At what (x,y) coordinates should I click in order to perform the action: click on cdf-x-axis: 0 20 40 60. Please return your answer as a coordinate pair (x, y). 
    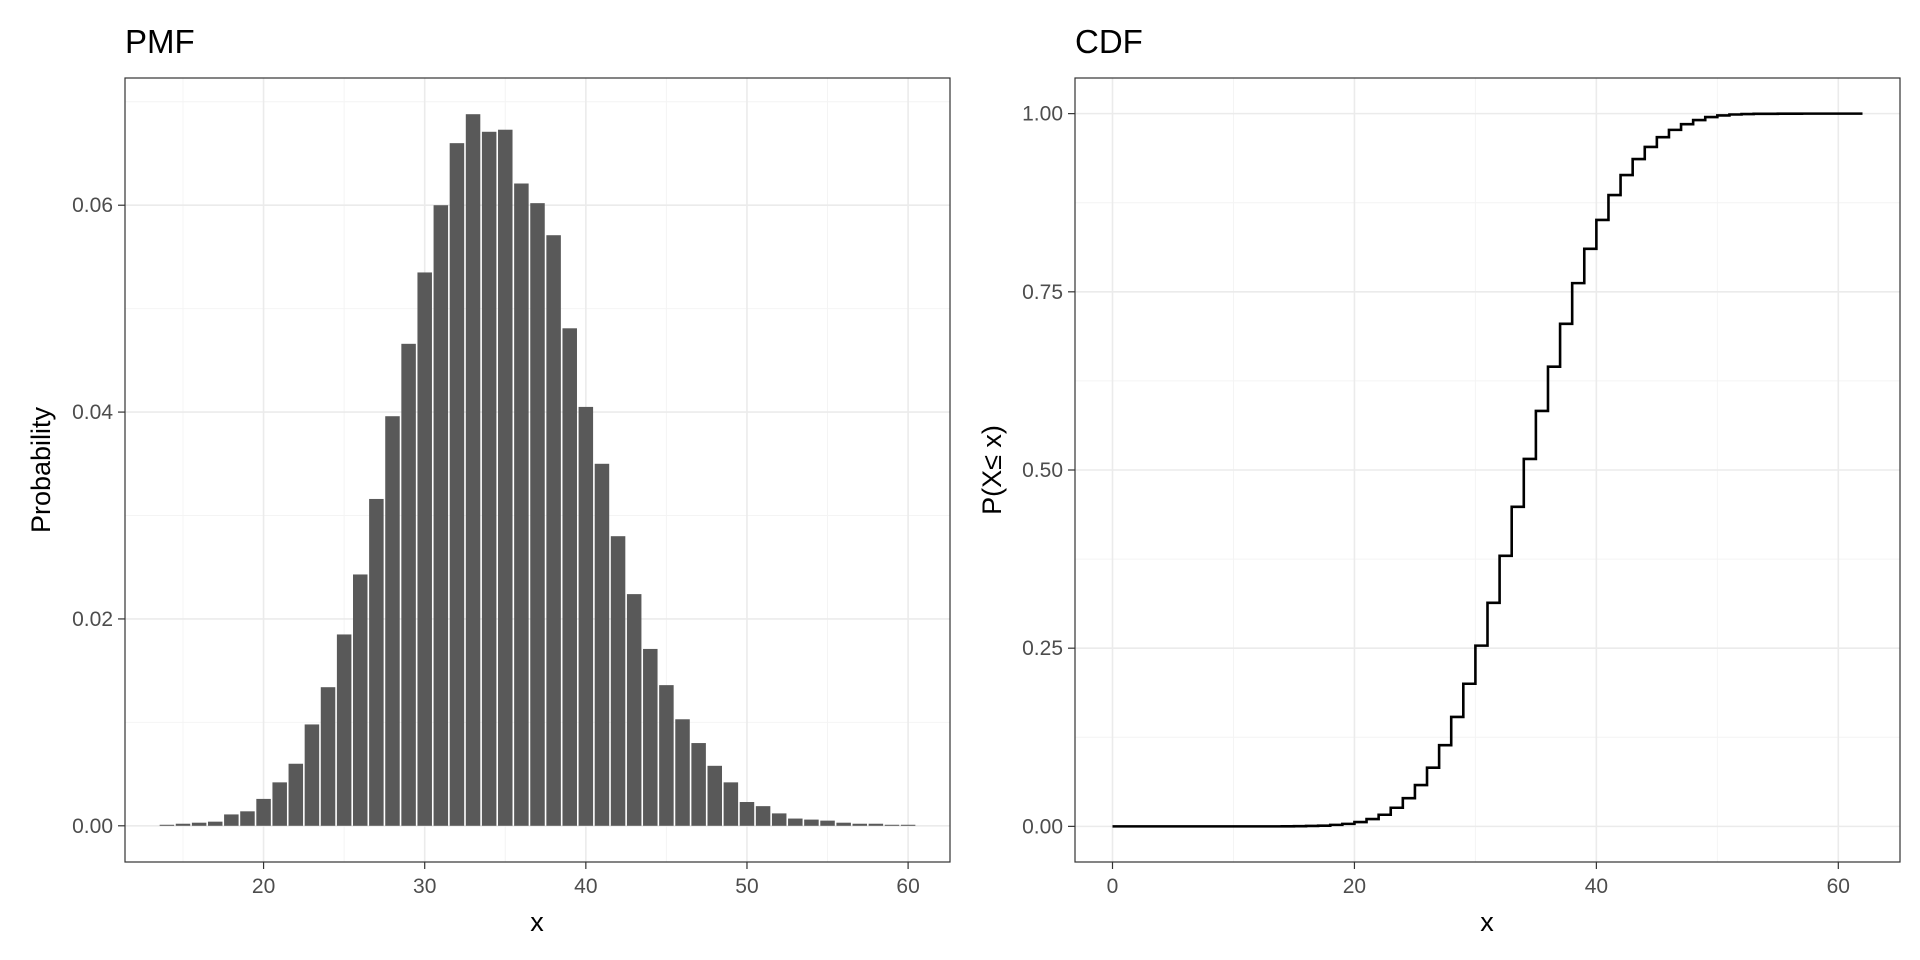
    Looking at the image, I should click on (1478, 880).